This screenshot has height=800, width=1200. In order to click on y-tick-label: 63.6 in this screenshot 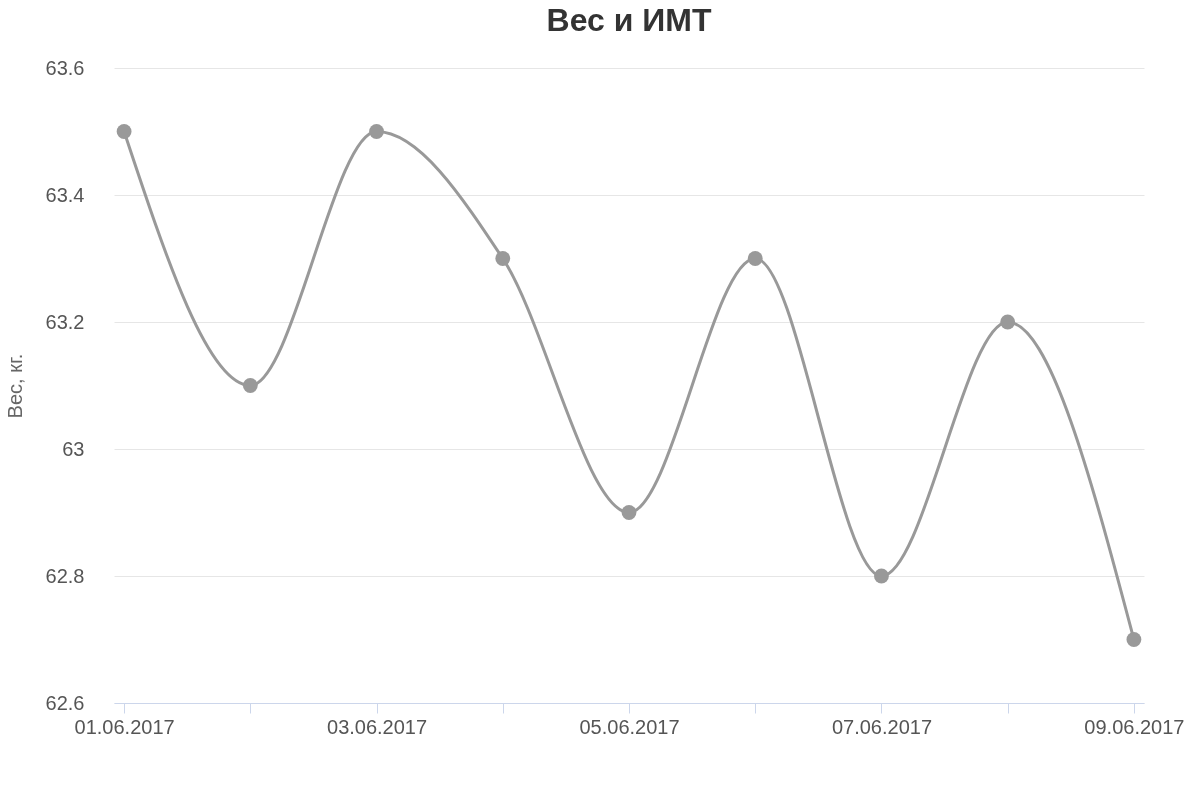, I will do `click(65, 67)`.